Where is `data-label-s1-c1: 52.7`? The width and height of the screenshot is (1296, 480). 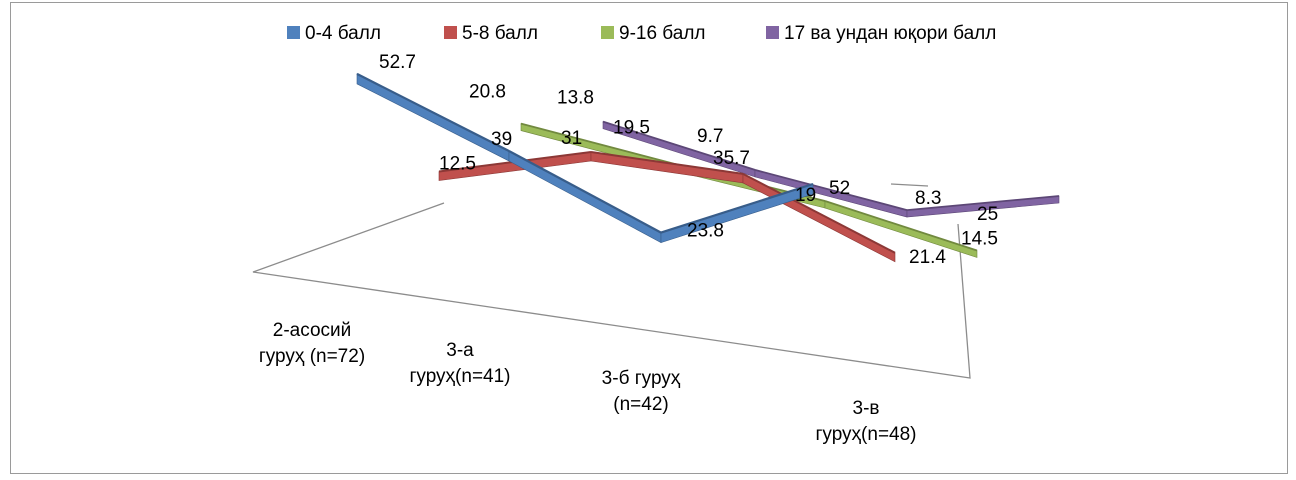 data-label-s1-c1: 52.7 is located at coordinates (397, 62).